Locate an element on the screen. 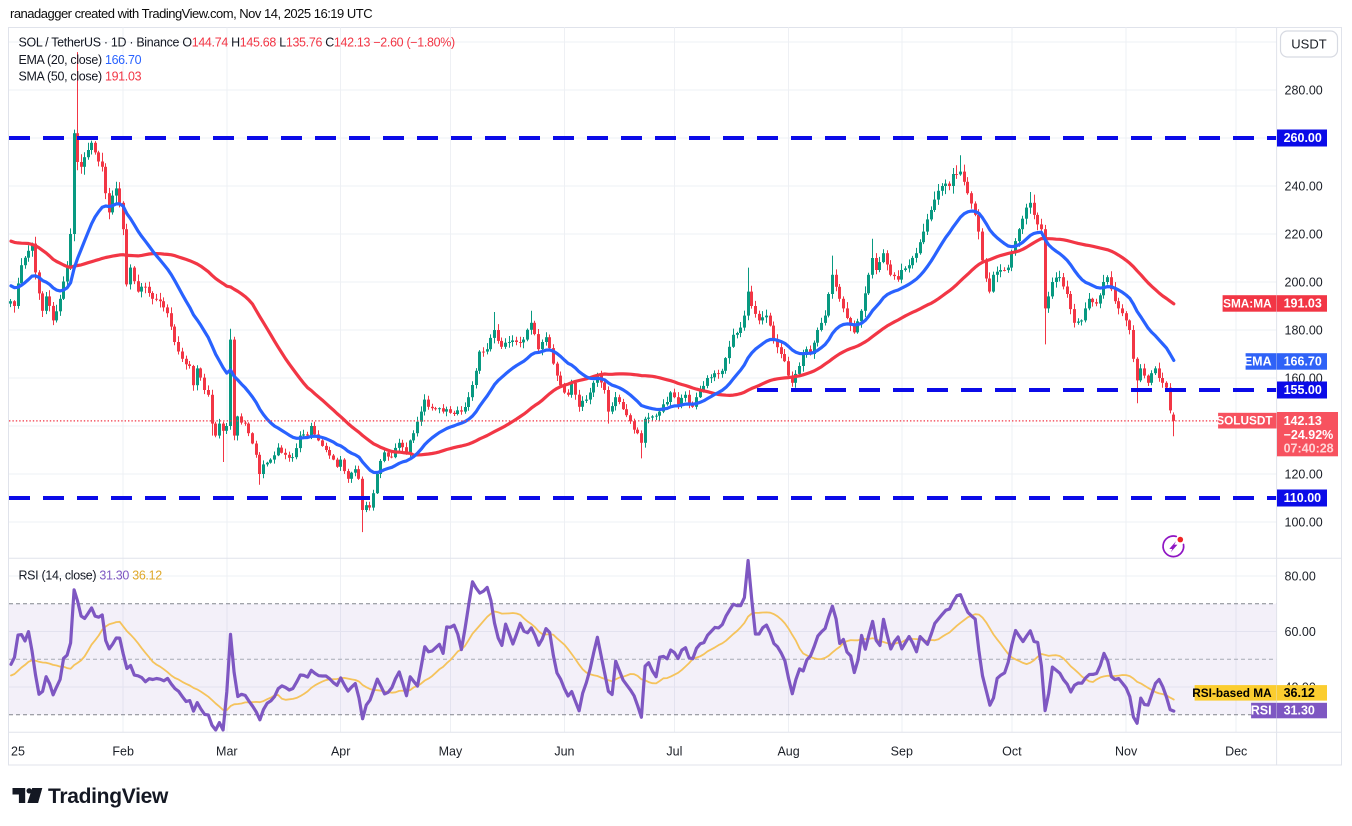 This screenshot has width=1352, height=826. svg-text: 280.00 is located at coordinates (1304, 90).